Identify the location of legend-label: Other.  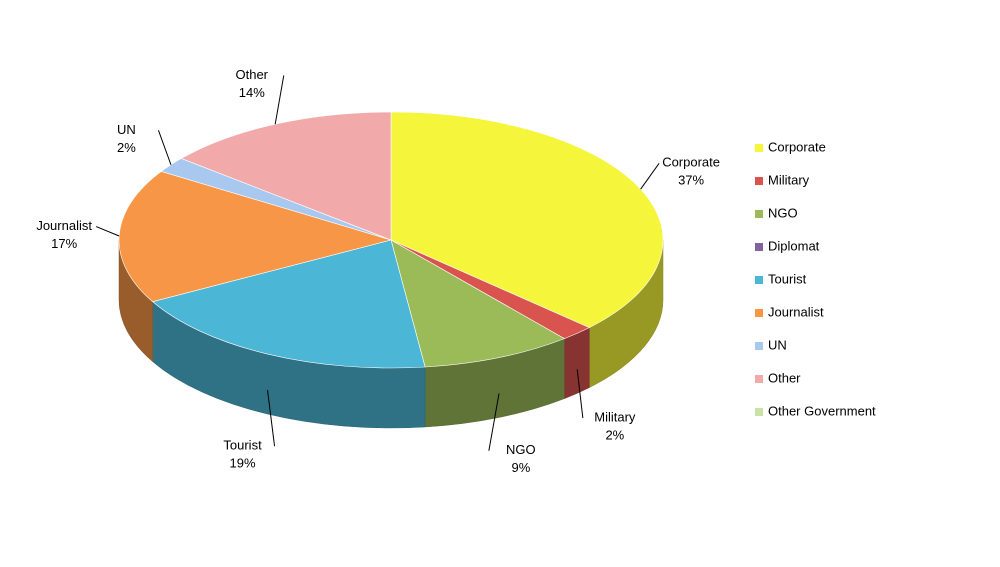
(784, 377).